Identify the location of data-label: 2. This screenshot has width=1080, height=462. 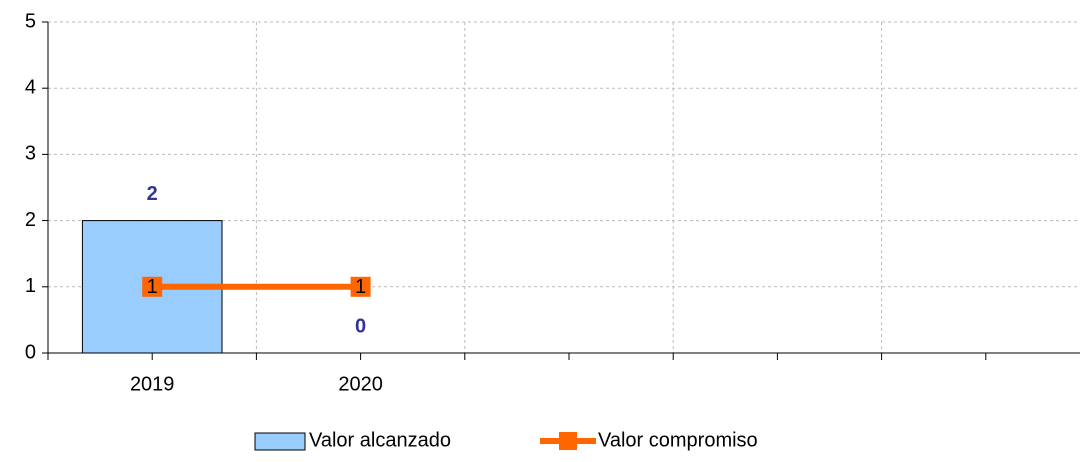
(152, 194).